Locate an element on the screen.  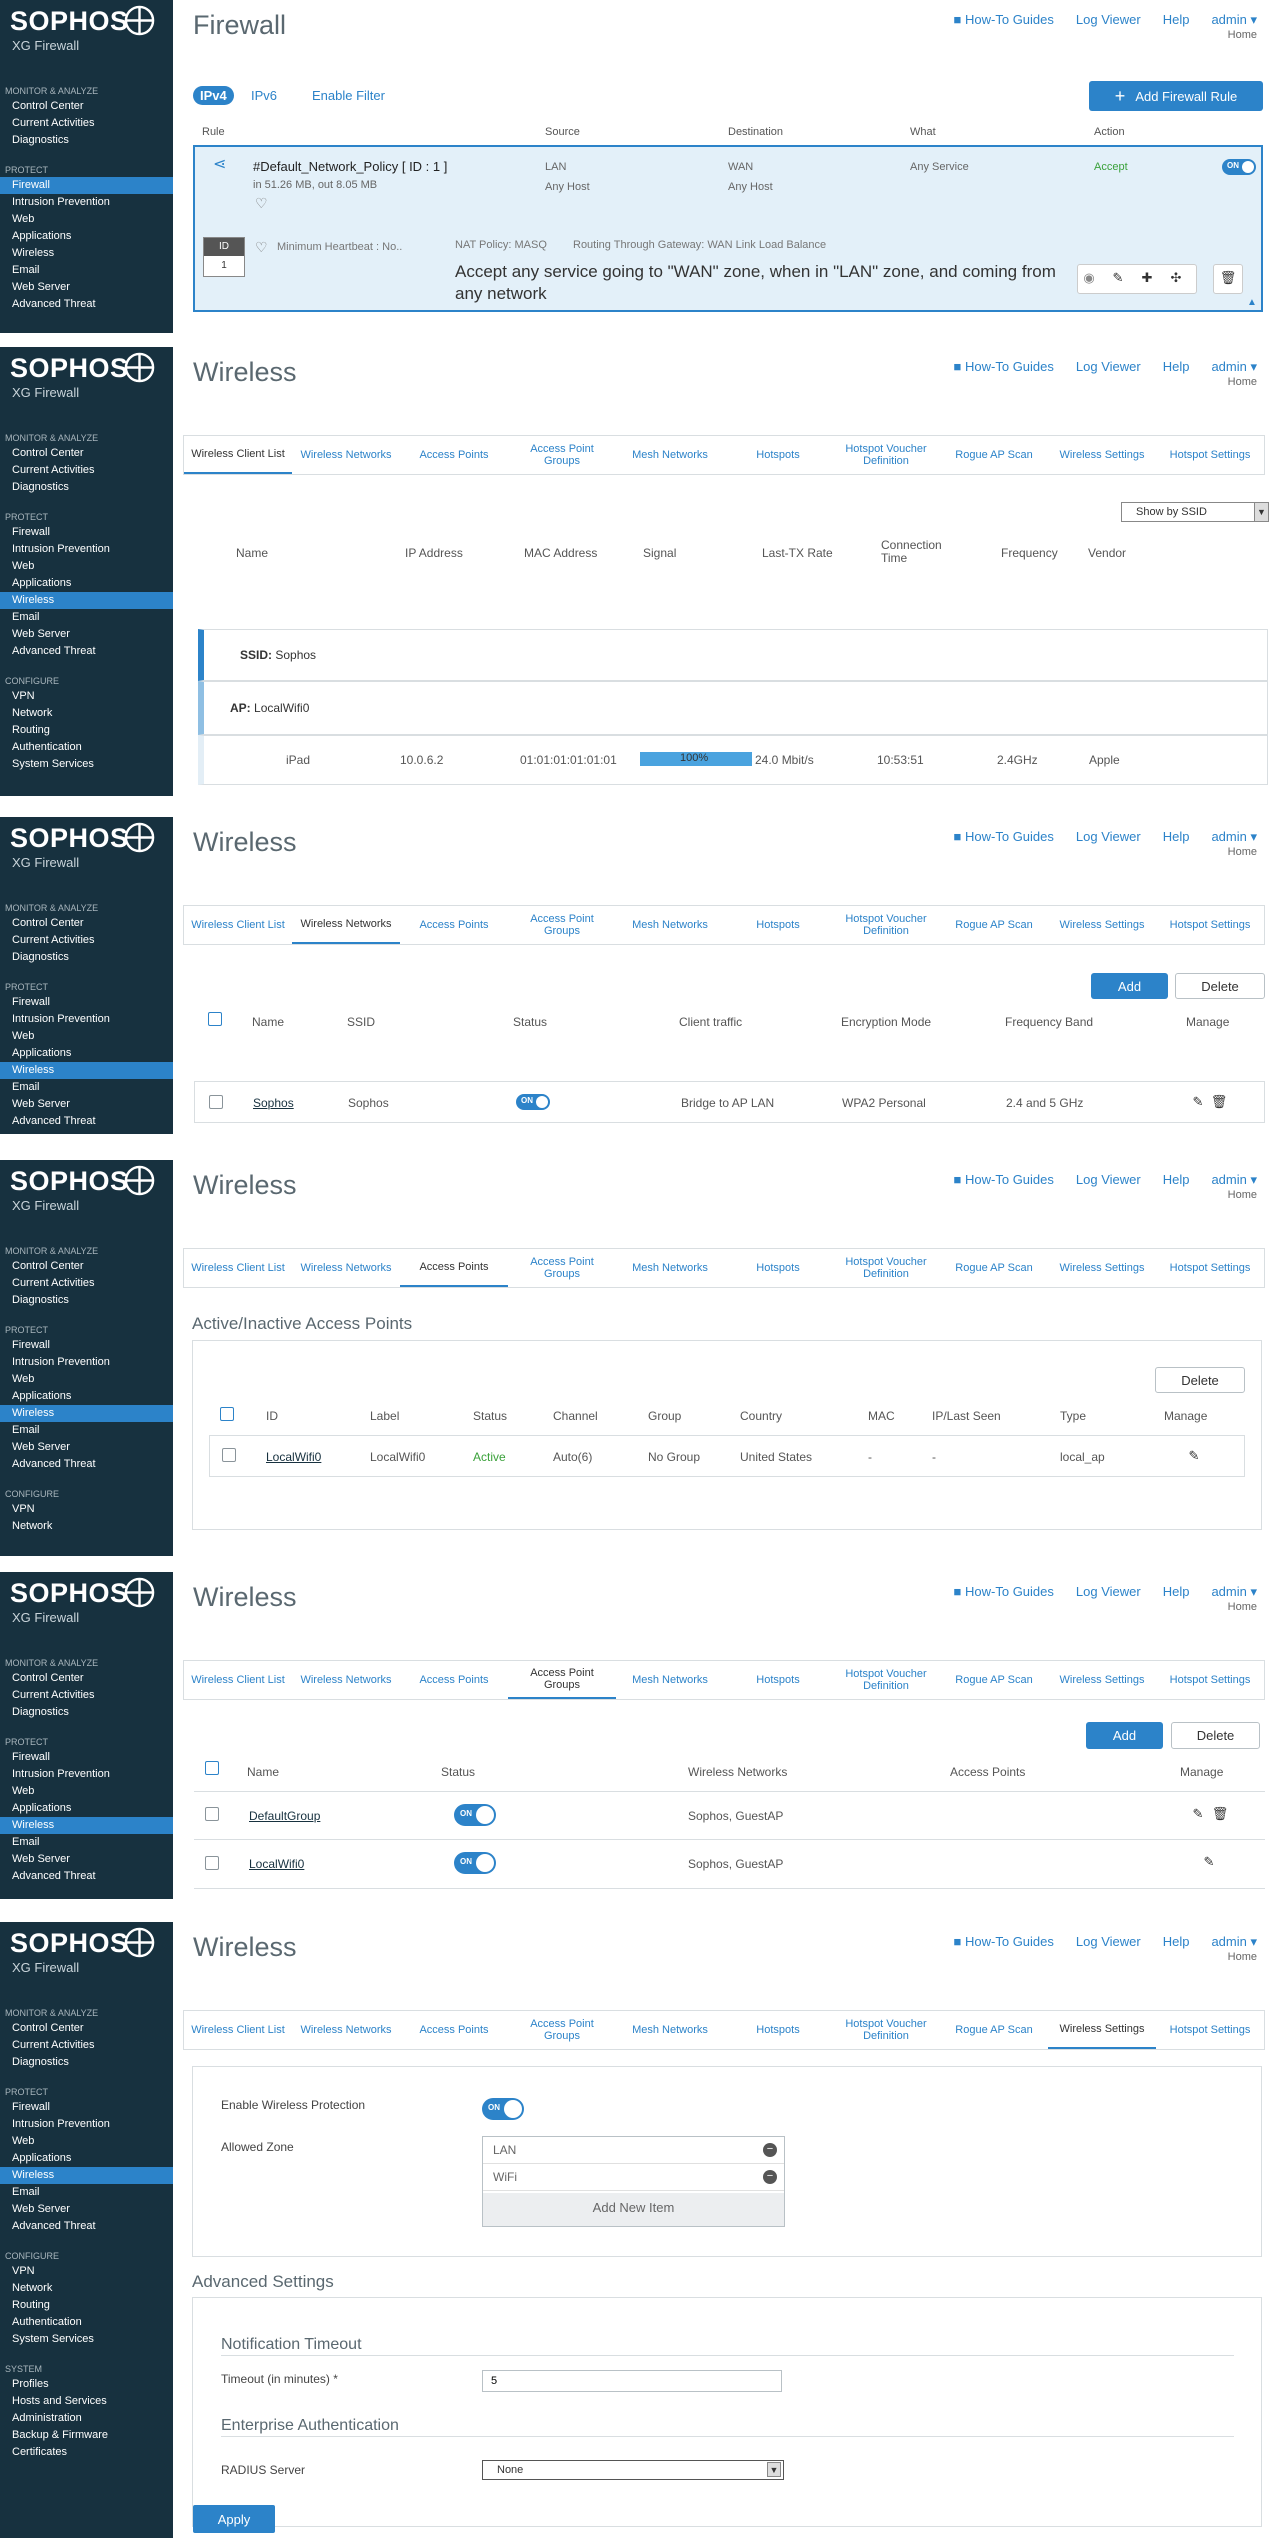
nav-web: Web is located at coordinates (23, 566).